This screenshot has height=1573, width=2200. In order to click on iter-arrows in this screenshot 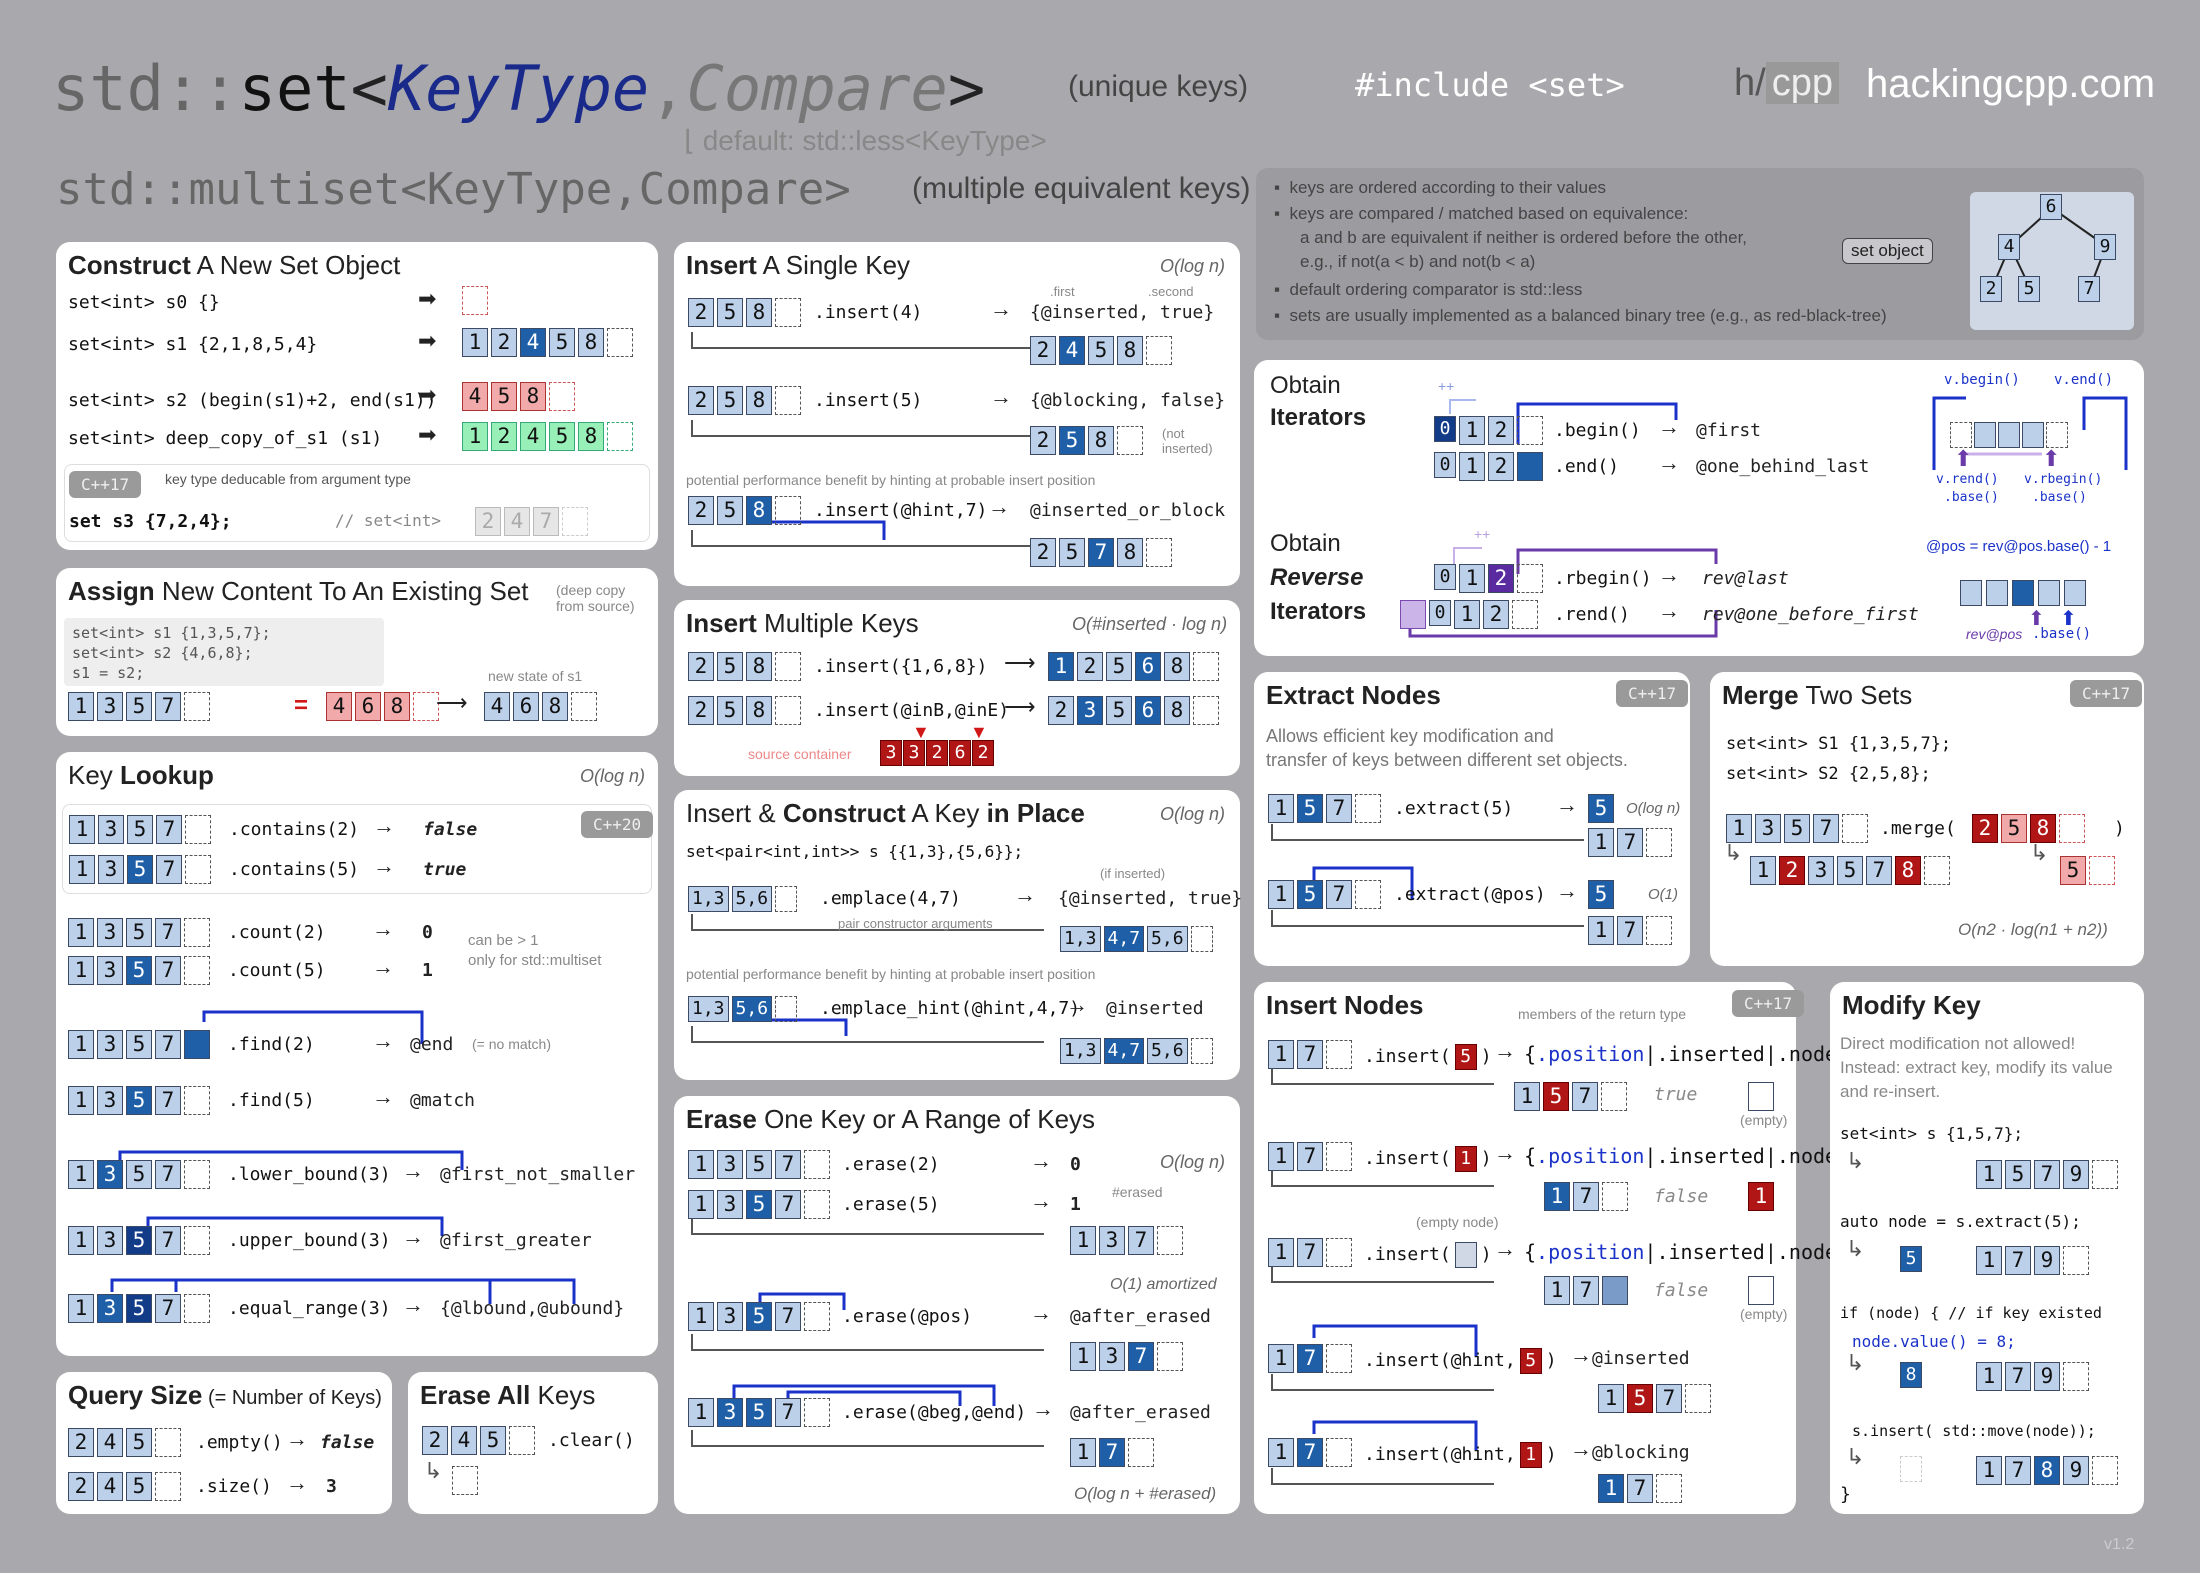, I will do `click(1768, 517)`.